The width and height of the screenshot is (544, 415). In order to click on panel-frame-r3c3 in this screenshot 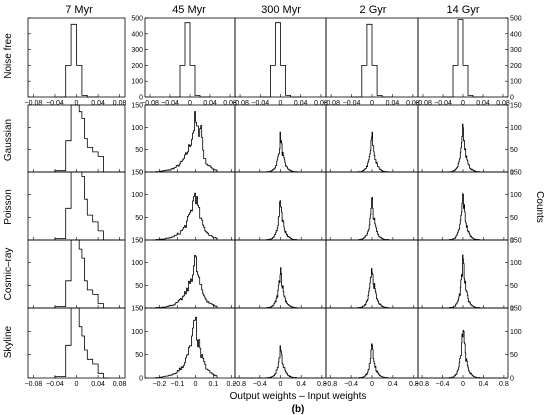, I will do `click(372, 274)`.